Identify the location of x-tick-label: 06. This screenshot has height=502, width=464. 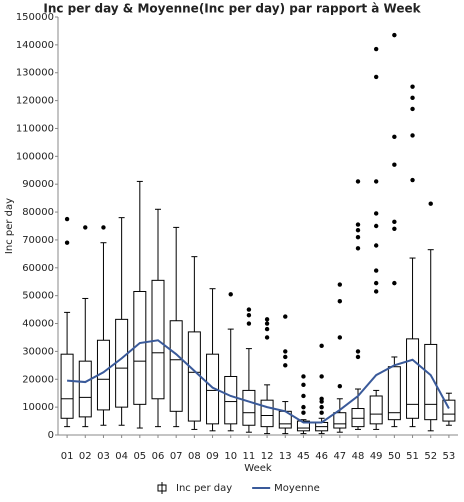
(158, 456).